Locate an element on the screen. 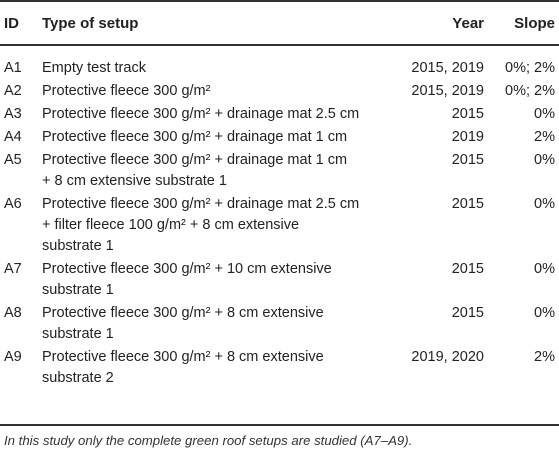 This screenshot has width=559, height=456. table-row: A1 Empty test track 2015, 2019 0%; 2% is located at coordinates (279, 63).